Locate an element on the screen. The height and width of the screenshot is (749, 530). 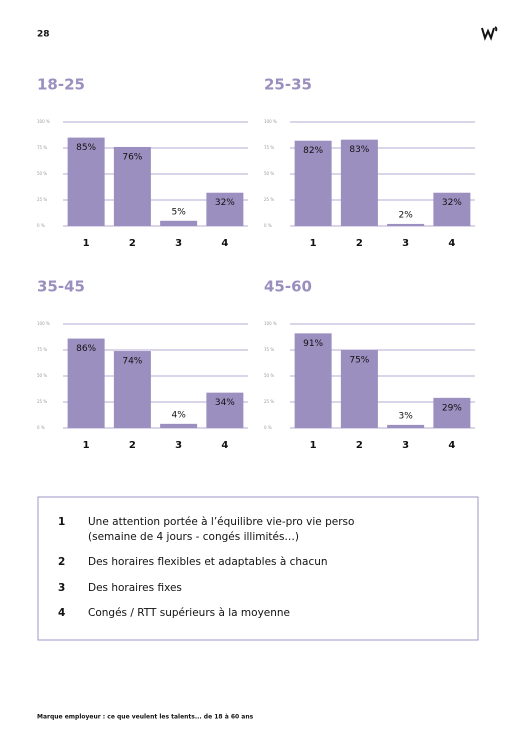
value-label: 76% is located at coordinates (132, 157).